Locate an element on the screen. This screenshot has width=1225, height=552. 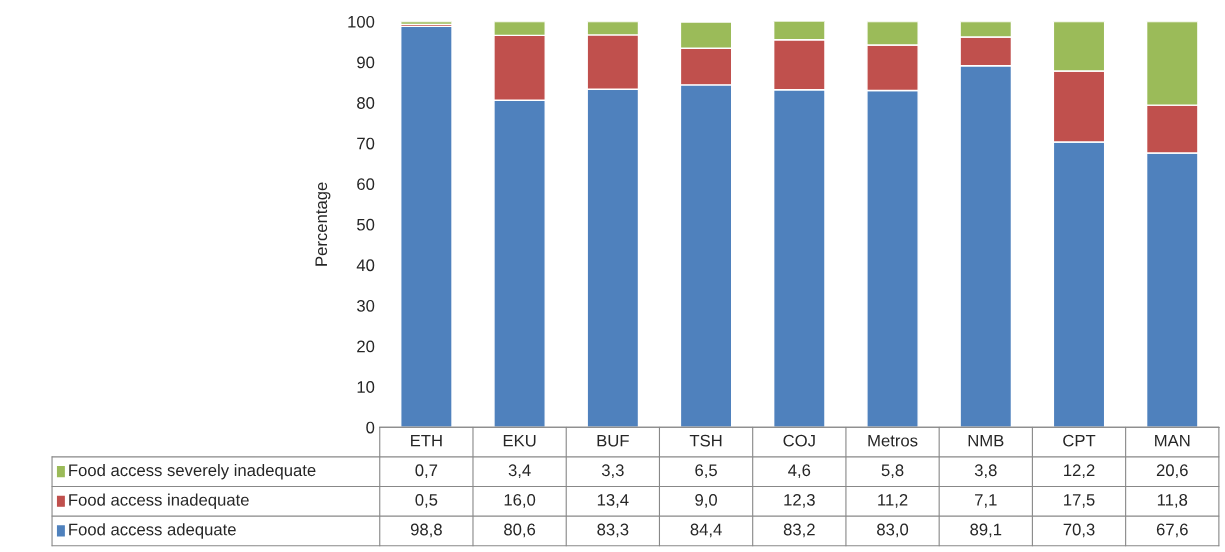
data-label: 12,3 is located at coordinates (799, 500).